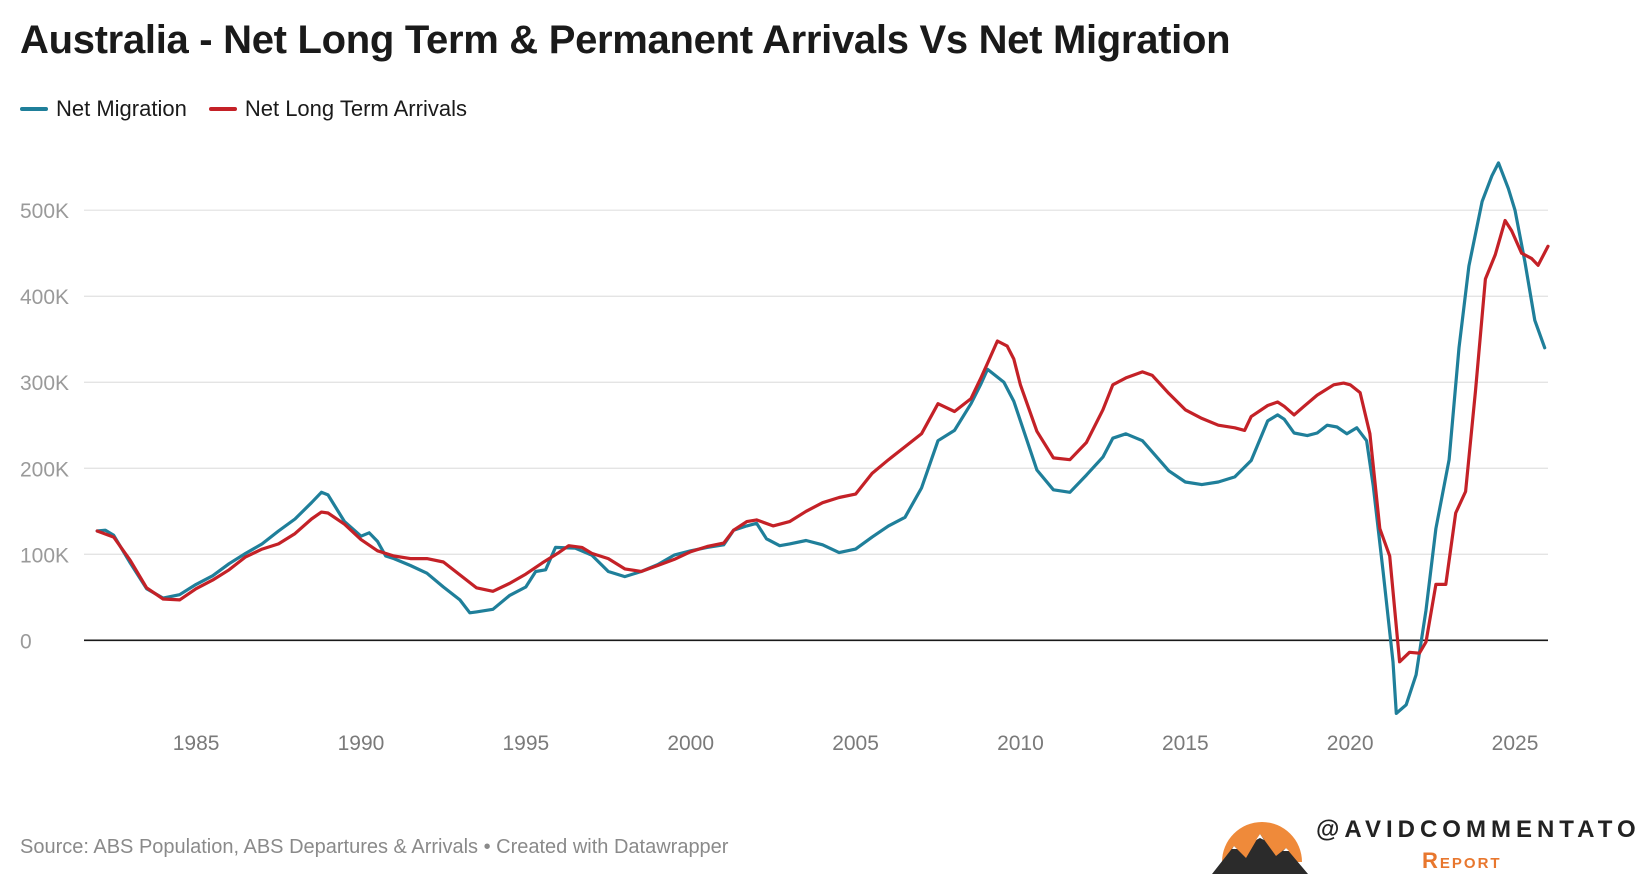  I want to click on brand-handle: @AVIDCOMMENTATOR, so click(1478, 829).